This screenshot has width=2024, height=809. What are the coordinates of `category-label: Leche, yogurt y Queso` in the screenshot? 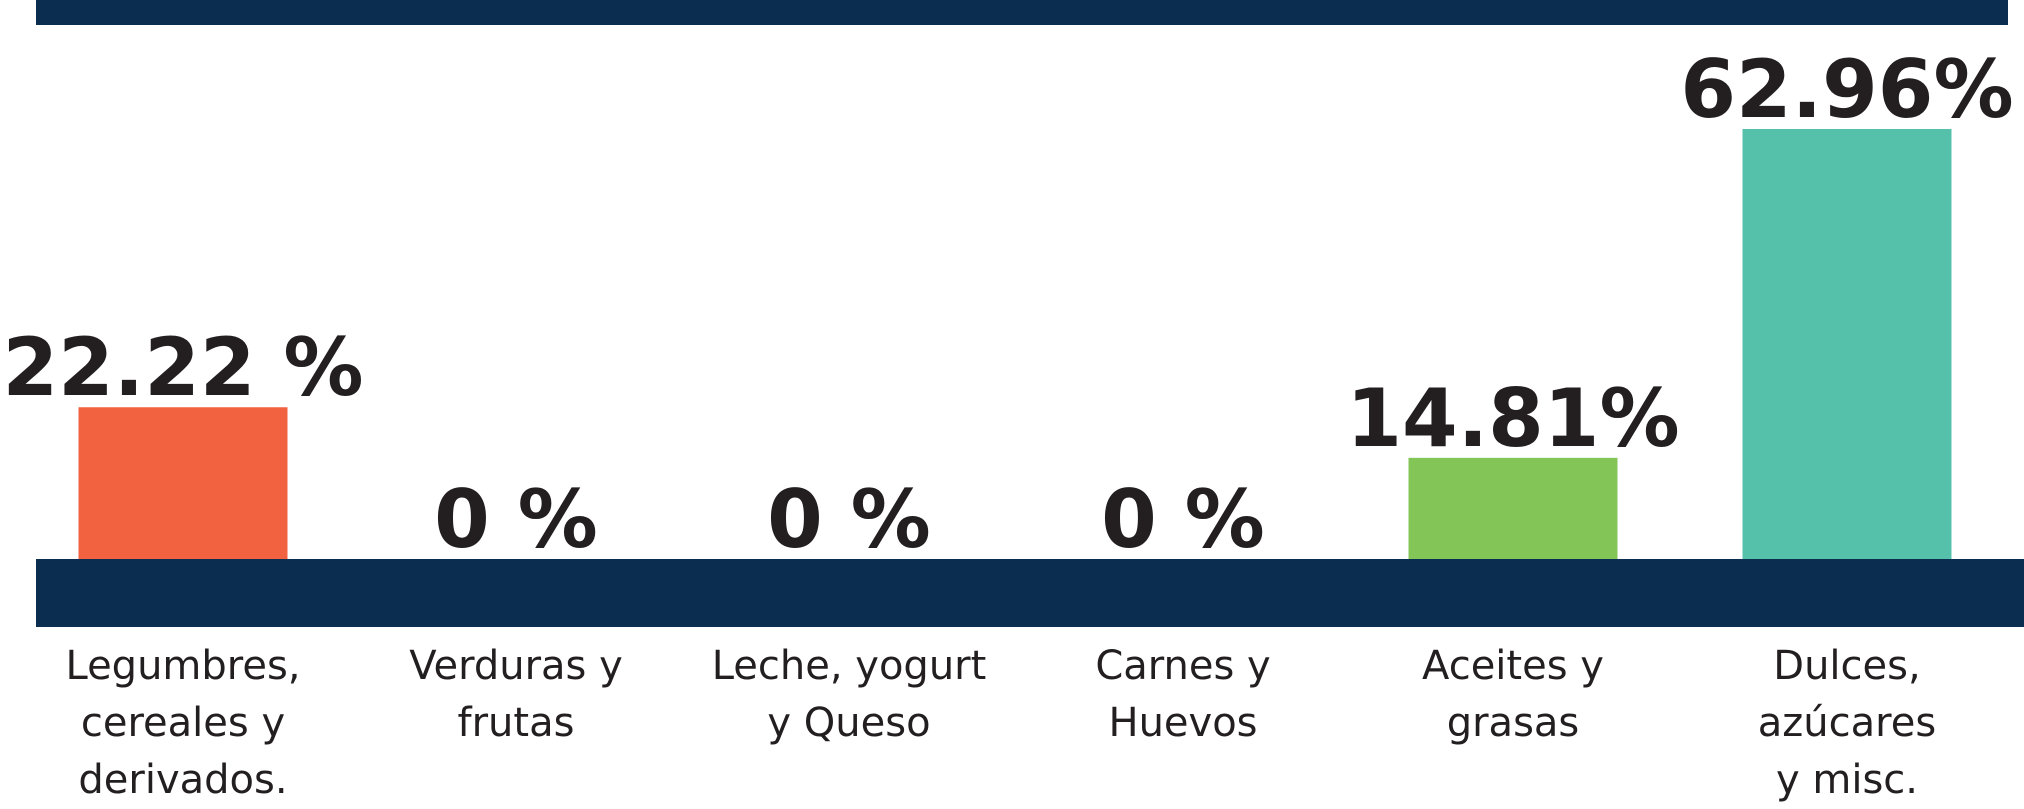 It's located at (849, 694).